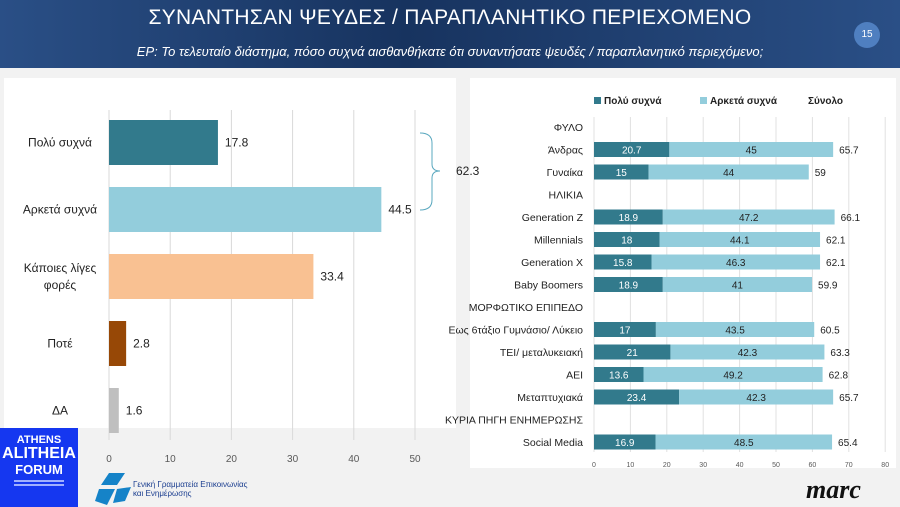 The image size is (900, 507). I want to click on total-label: 65.4, so click(848, 443).